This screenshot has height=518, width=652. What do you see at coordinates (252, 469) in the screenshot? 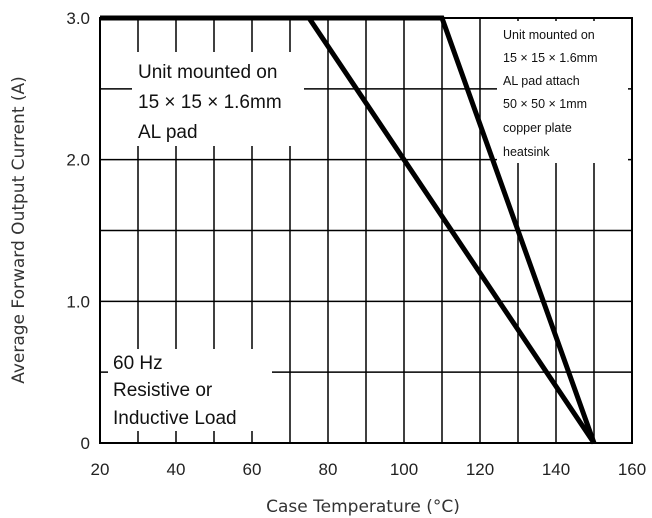
I see `x-tick-label: 60` at bounding box center [252, 469].